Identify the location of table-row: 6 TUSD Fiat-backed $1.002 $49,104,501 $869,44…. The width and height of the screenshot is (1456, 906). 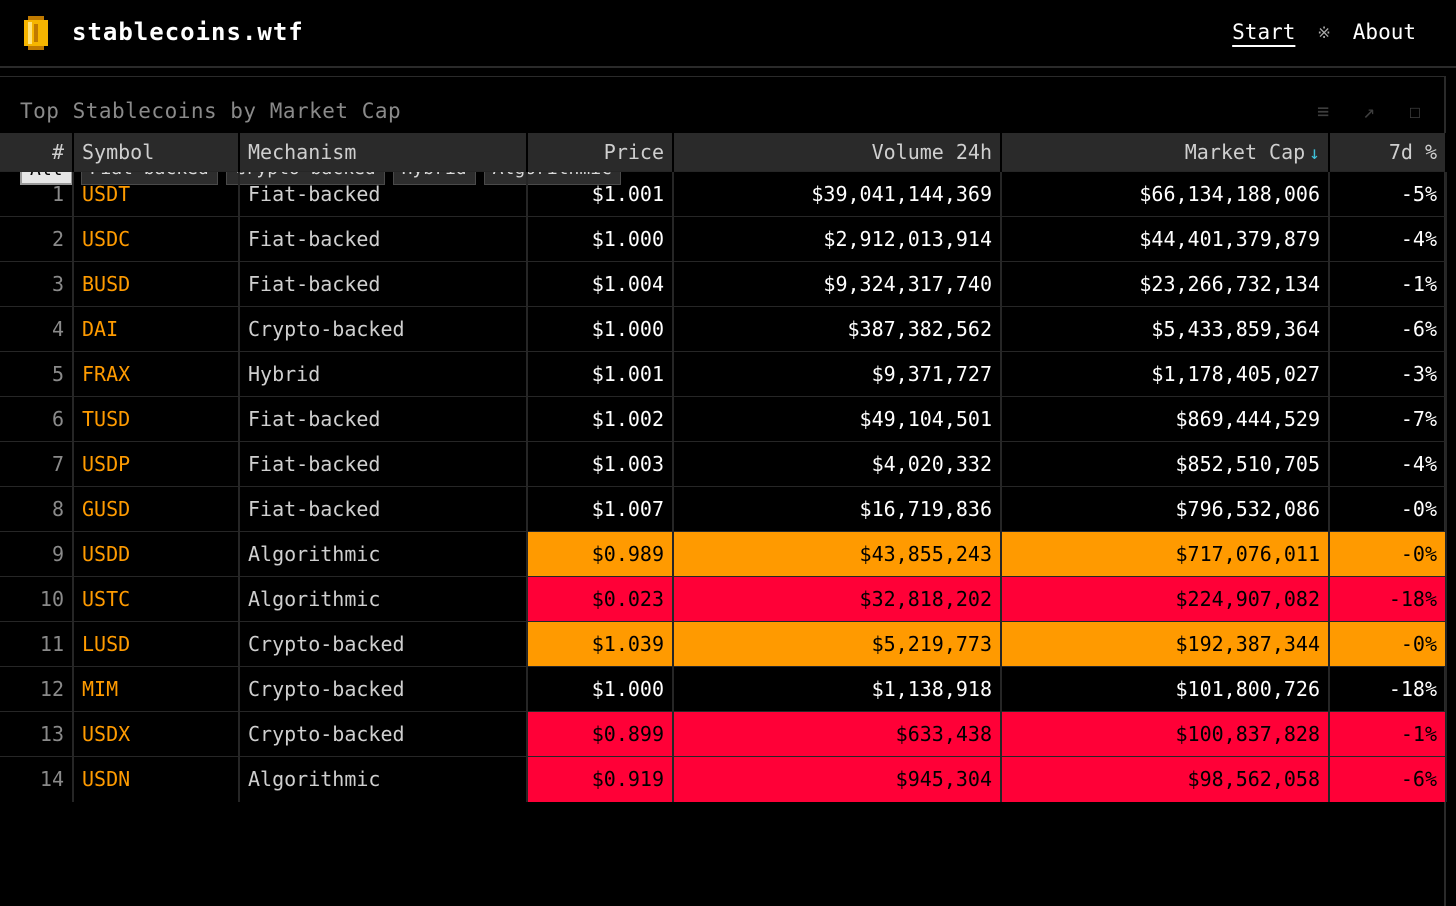
(723, 419).